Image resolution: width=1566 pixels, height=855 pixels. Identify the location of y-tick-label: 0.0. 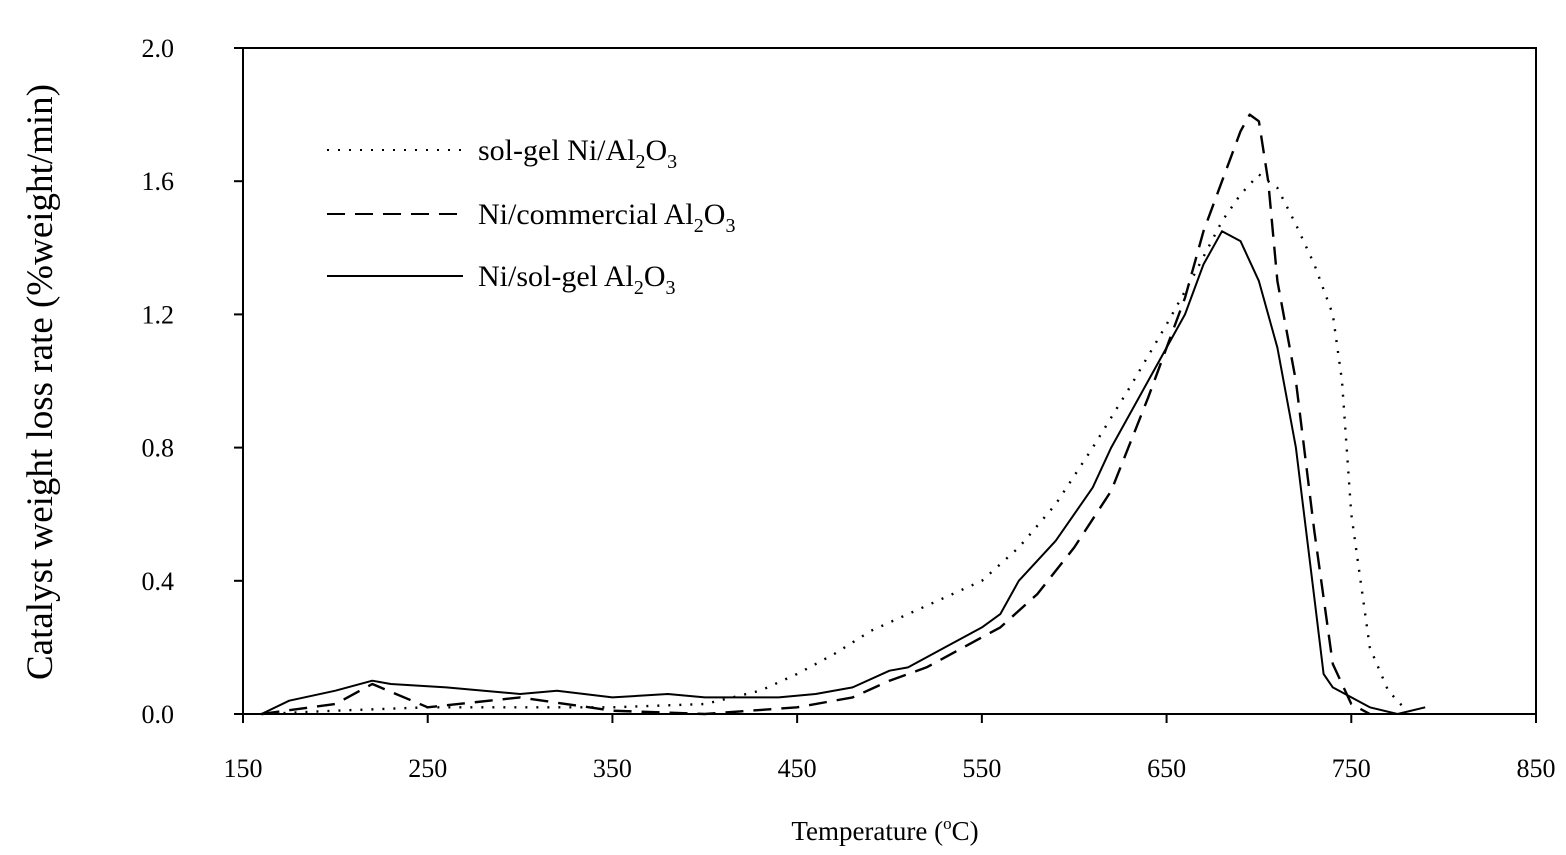
(158, 714).